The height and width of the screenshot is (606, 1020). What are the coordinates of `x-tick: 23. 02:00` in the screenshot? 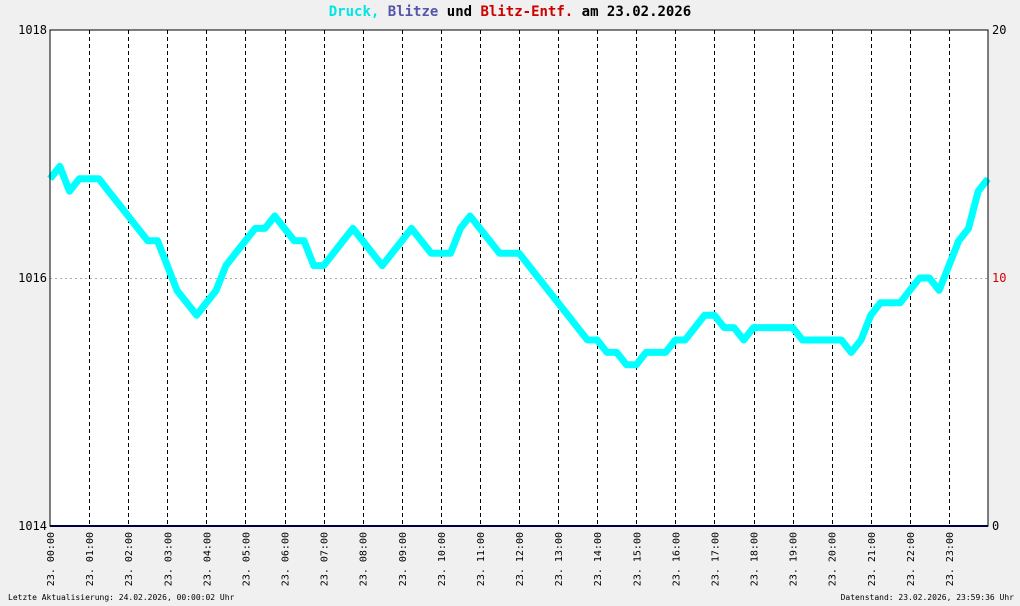 It's located at (129, 559).